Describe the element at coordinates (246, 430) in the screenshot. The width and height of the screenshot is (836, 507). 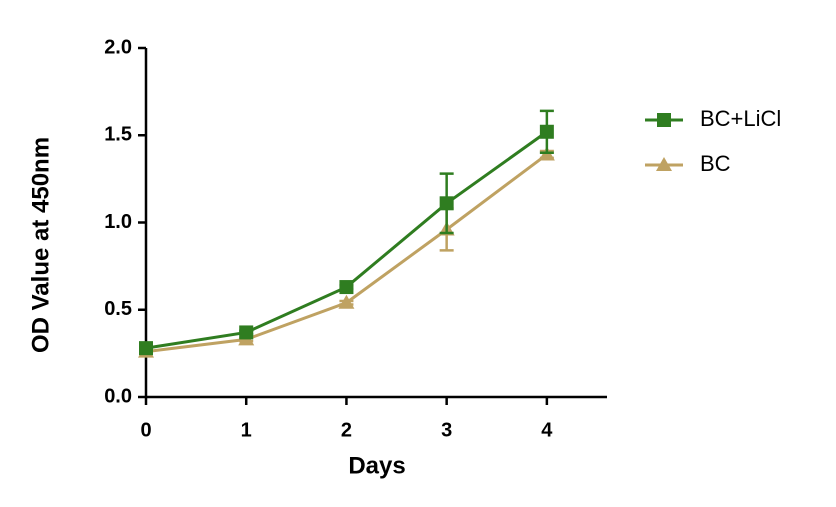
I see `x-tick-label: 1` at that location.